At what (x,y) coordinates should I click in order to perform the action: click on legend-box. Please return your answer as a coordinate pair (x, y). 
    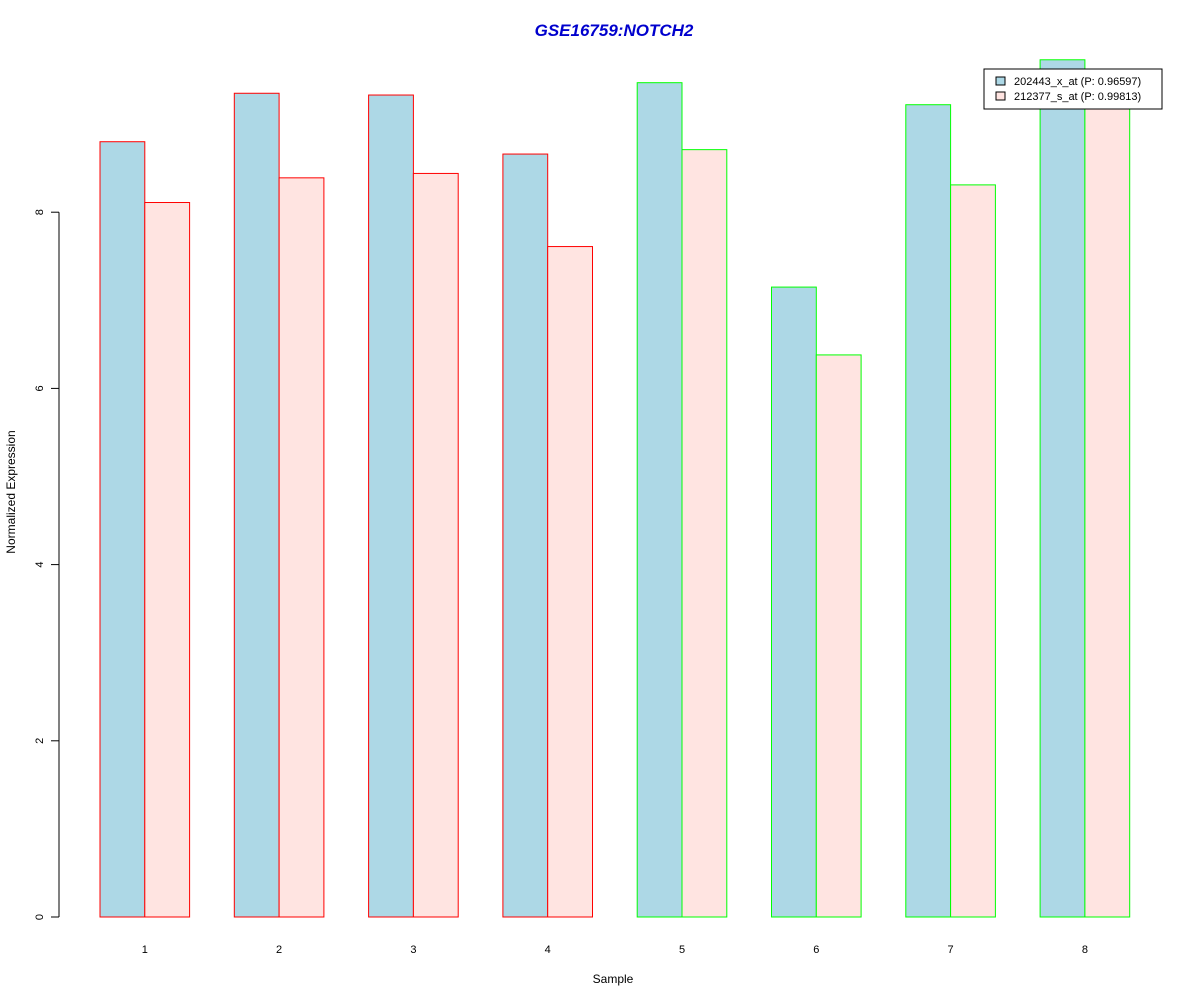
    Looking at the image, I should click on (1073, 89).